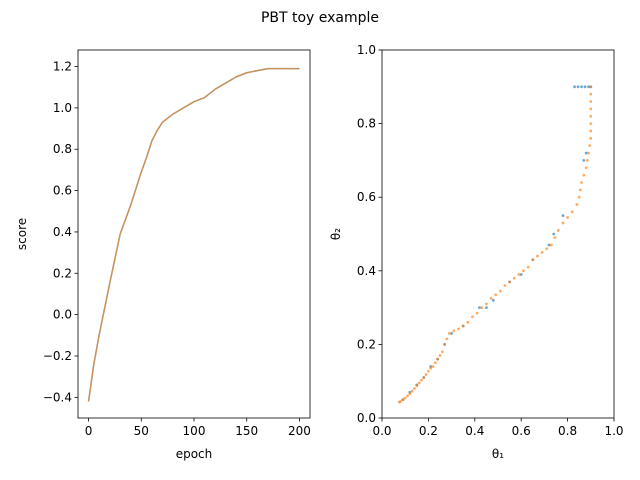  I want to click on x-tick-label: 0.4, so click(474, 431).